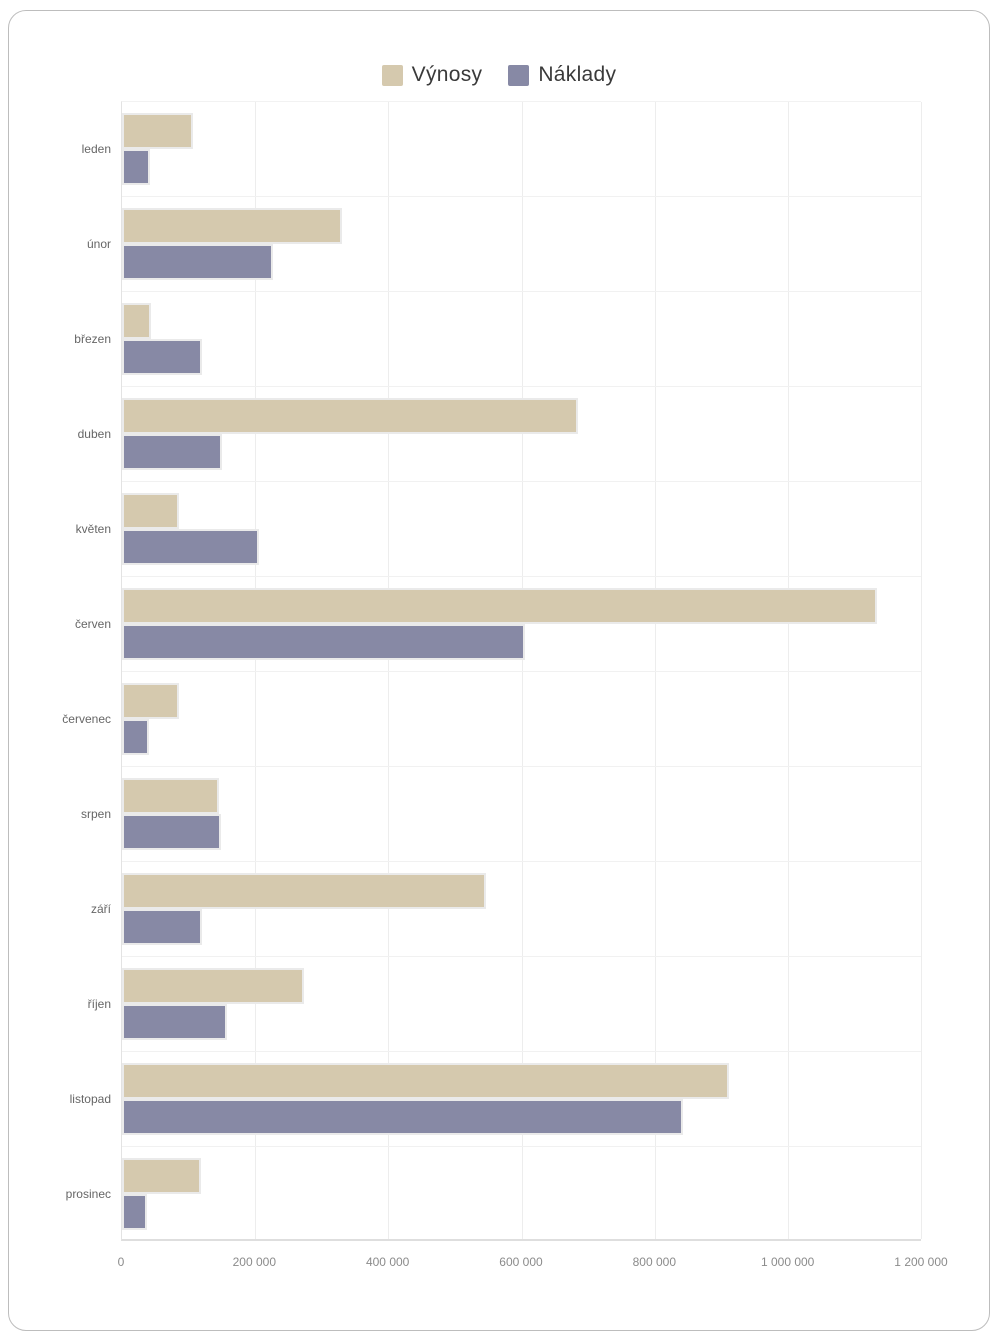 This screenshot has width=998, height=1341. I want to click on x-tick-label: 400 000, so click(387, 1262).